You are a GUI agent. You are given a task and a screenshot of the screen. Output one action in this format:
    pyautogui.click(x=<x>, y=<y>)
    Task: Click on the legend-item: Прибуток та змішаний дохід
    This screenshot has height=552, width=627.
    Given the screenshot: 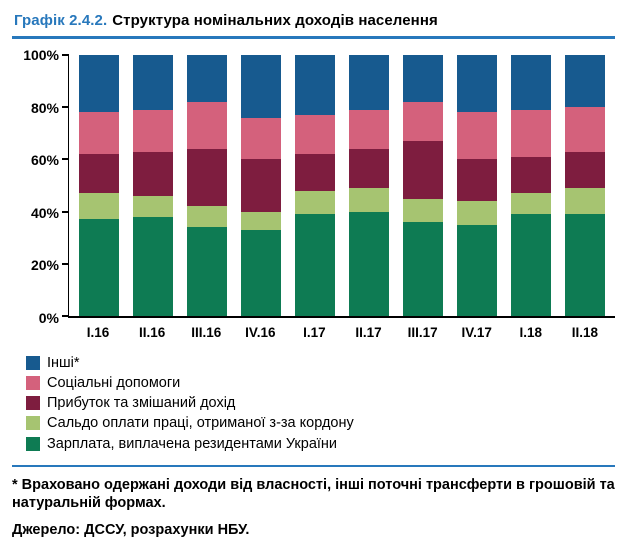 What is the action you would take?
    pyautogui.click(x=320, y=403)
    